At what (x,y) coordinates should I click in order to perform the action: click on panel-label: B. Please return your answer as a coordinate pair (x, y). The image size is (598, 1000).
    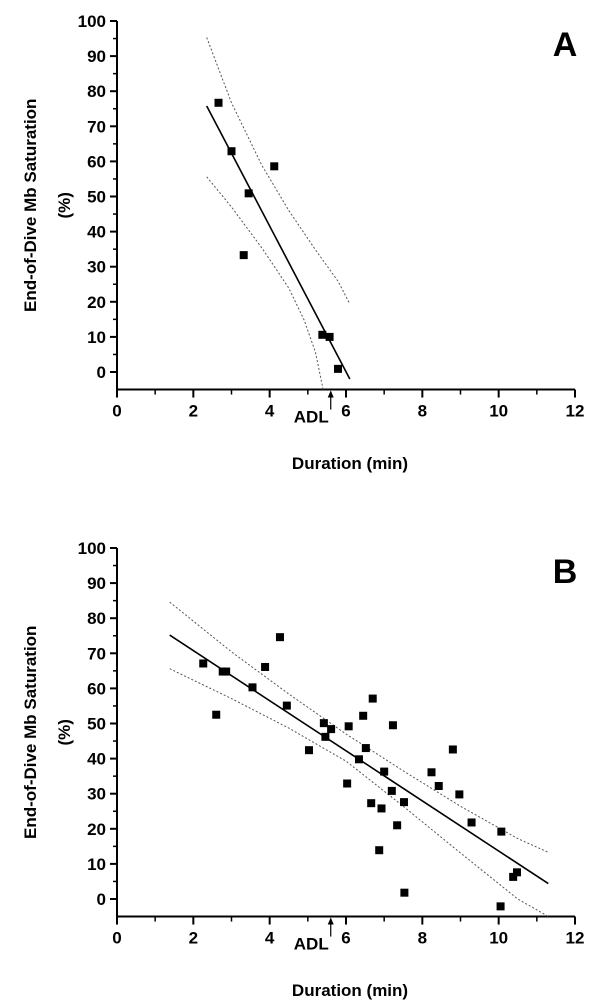
    Looking at the image, I should click on (565, 572).